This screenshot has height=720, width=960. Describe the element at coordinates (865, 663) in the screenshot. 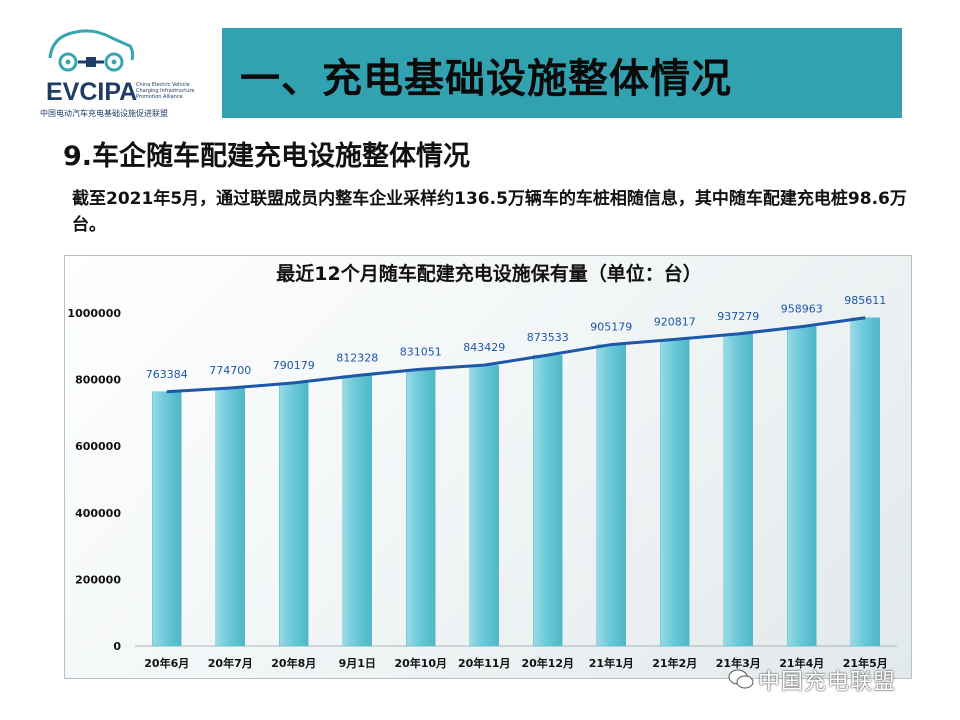

I see `x-tick-label: 21年5月` at that location.